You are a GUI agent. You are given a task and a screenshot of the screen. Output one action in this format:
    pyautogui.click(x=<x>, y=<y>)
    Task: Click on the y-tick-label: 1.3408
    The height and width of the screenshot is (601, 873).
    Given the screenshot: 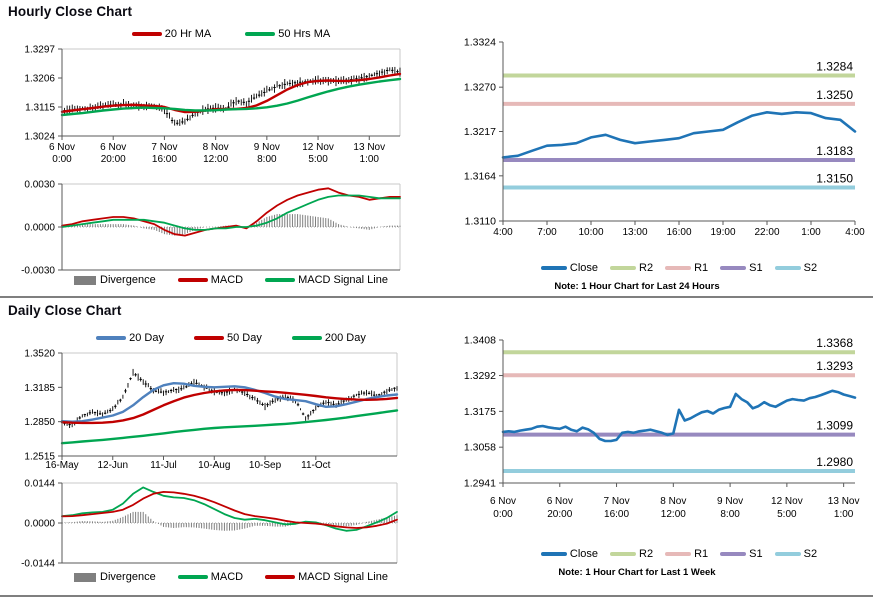 What is the action you would take?
    pyautogui.click(x=480, y=341)
    